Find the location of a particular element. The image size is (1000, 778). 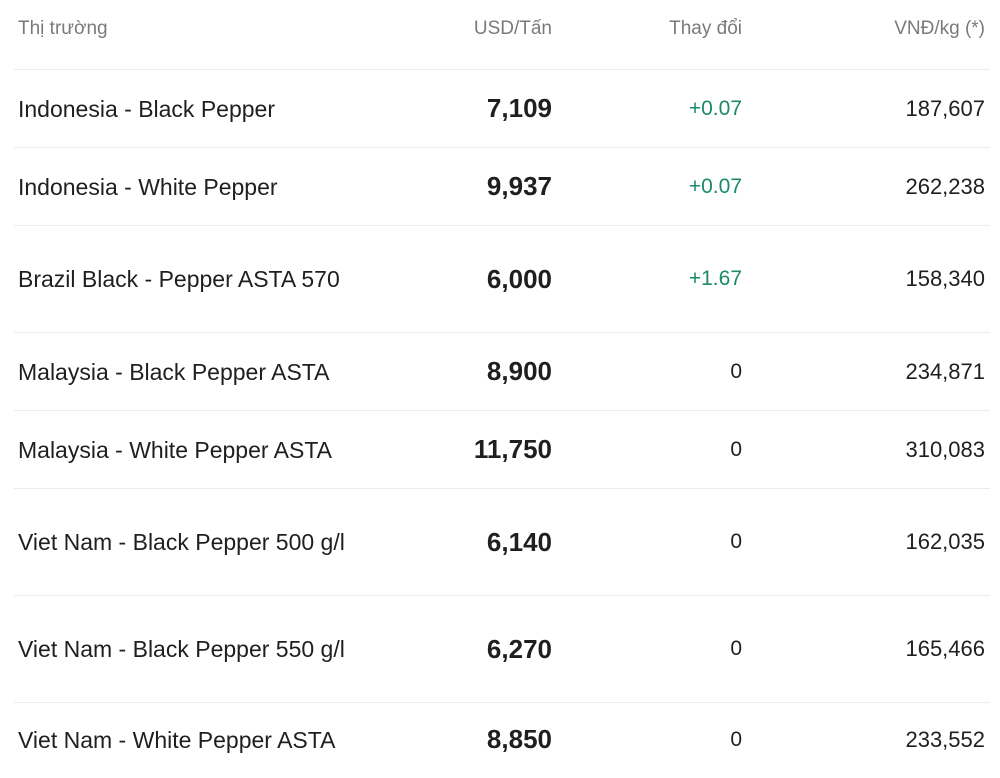

market-name: Viet Nam - Black Pepper 500 g/l is located at coordinates (181, 542).